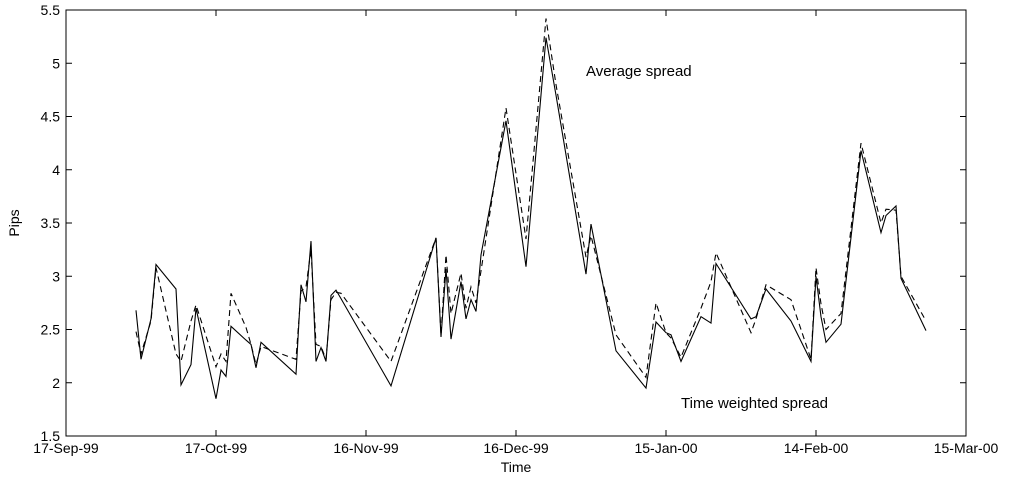 Image resolution: width=1021 pixels, height=480 pixels. Describe the element at coordinates (639, 71) in the screenshot. I see `annotation-average-spread: Average spread` at that location.